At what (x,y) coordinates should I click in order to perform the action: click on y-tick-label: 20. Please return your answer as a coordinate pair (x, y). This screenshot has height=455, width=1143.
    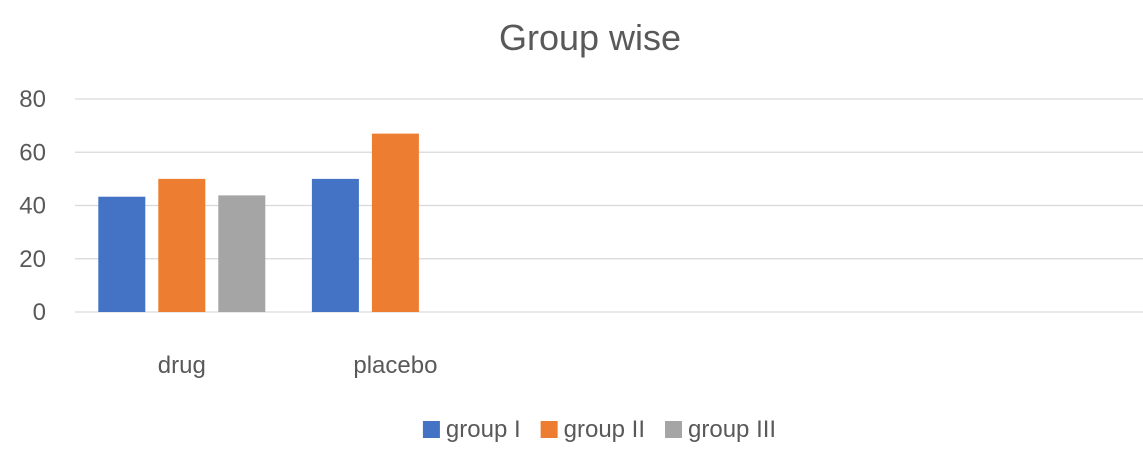
    Looking at the image, I should click on (32, 259).